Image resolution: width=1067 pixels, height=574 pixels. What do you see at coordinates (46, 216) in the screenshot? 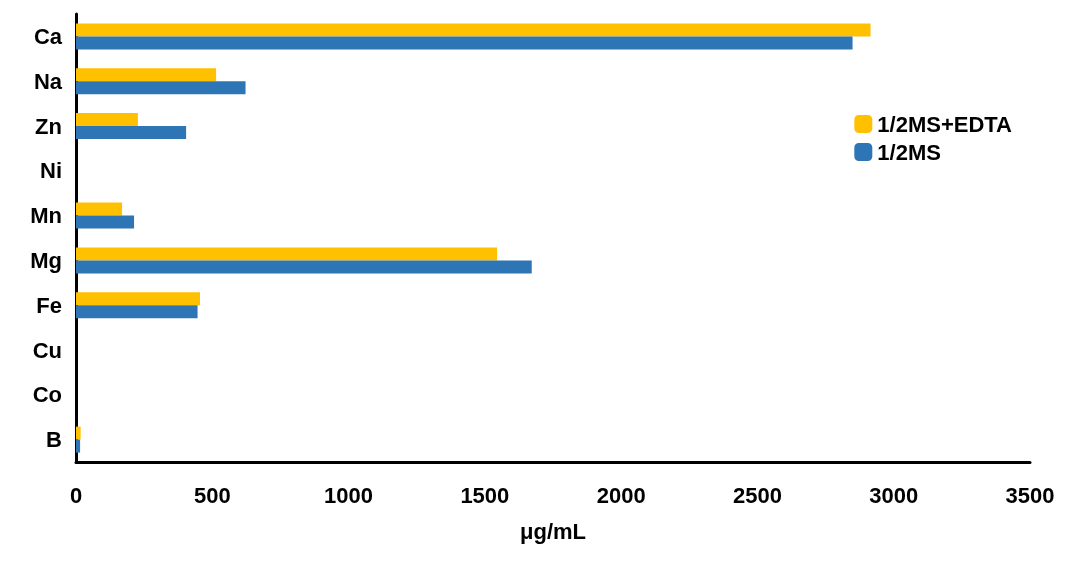
I see `y-tick-label: Mn` at bounding box center [46, 216].